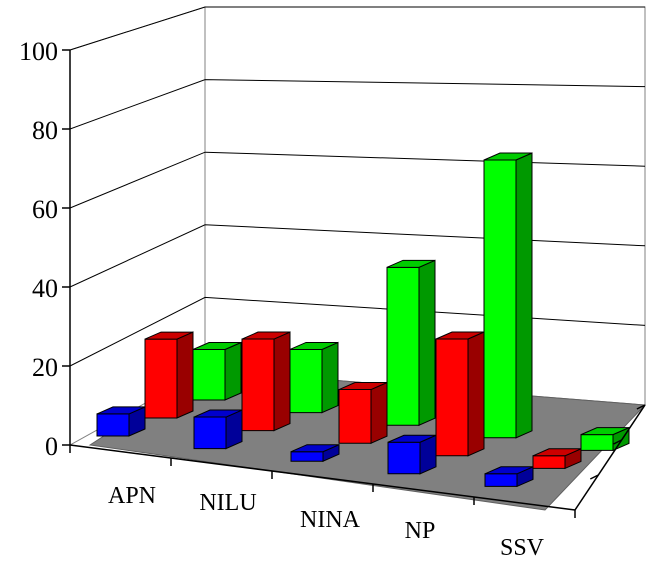 This screenshot has height=561, width=646. Describe the element at coordinates (45, 288) in the screenshot. I see `y-tick-label: 40` at that location.